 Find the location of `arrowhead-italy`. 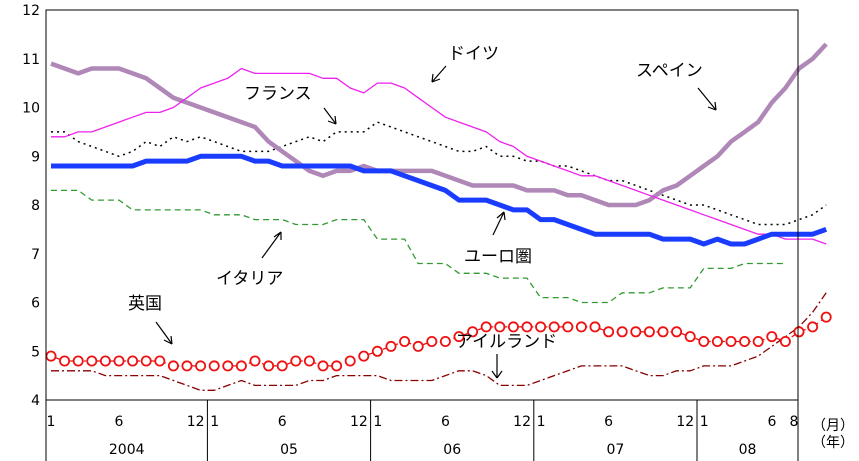

arrowhead-italy is located at coordinates (277, 235).